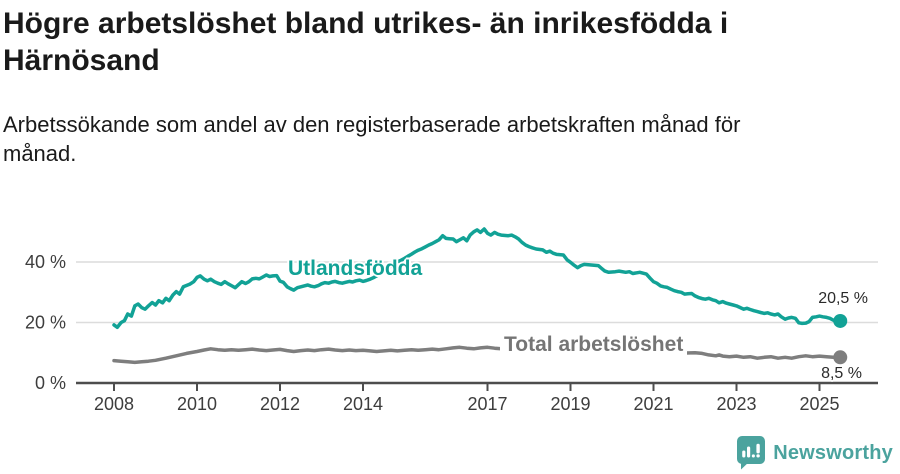  Describe the element at coordinates (487, 404) in the screenshot. I see `x-axis-tick-label: 2017` at that location.